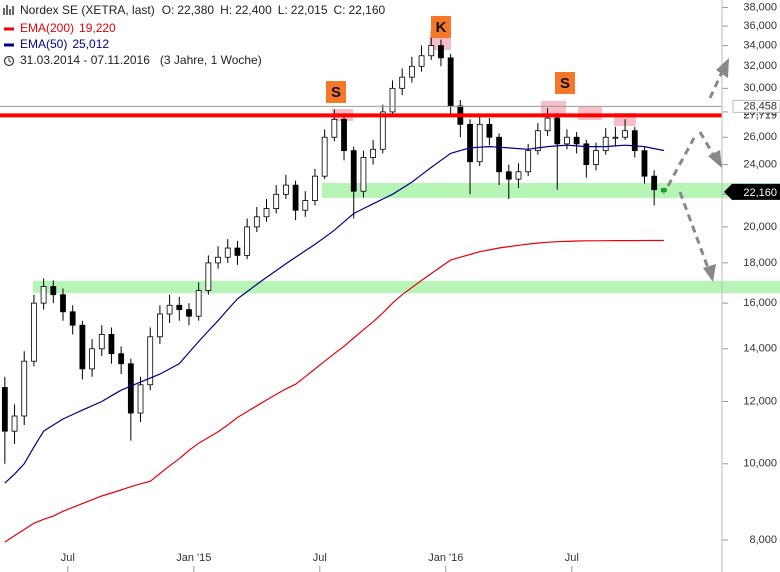 Image resolution: width=780 pixels, height=572 pixels. Describe the element at coordinates (43, 44) in the screenshot. I see `legend-name: EMA(50)` at that location.